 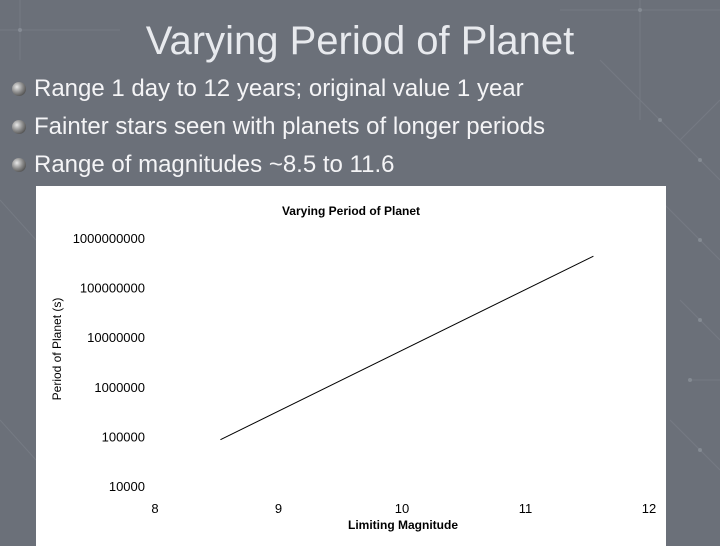 I want to click on y-axis-label: Period of Planet (s), so click(x=57, y=349).